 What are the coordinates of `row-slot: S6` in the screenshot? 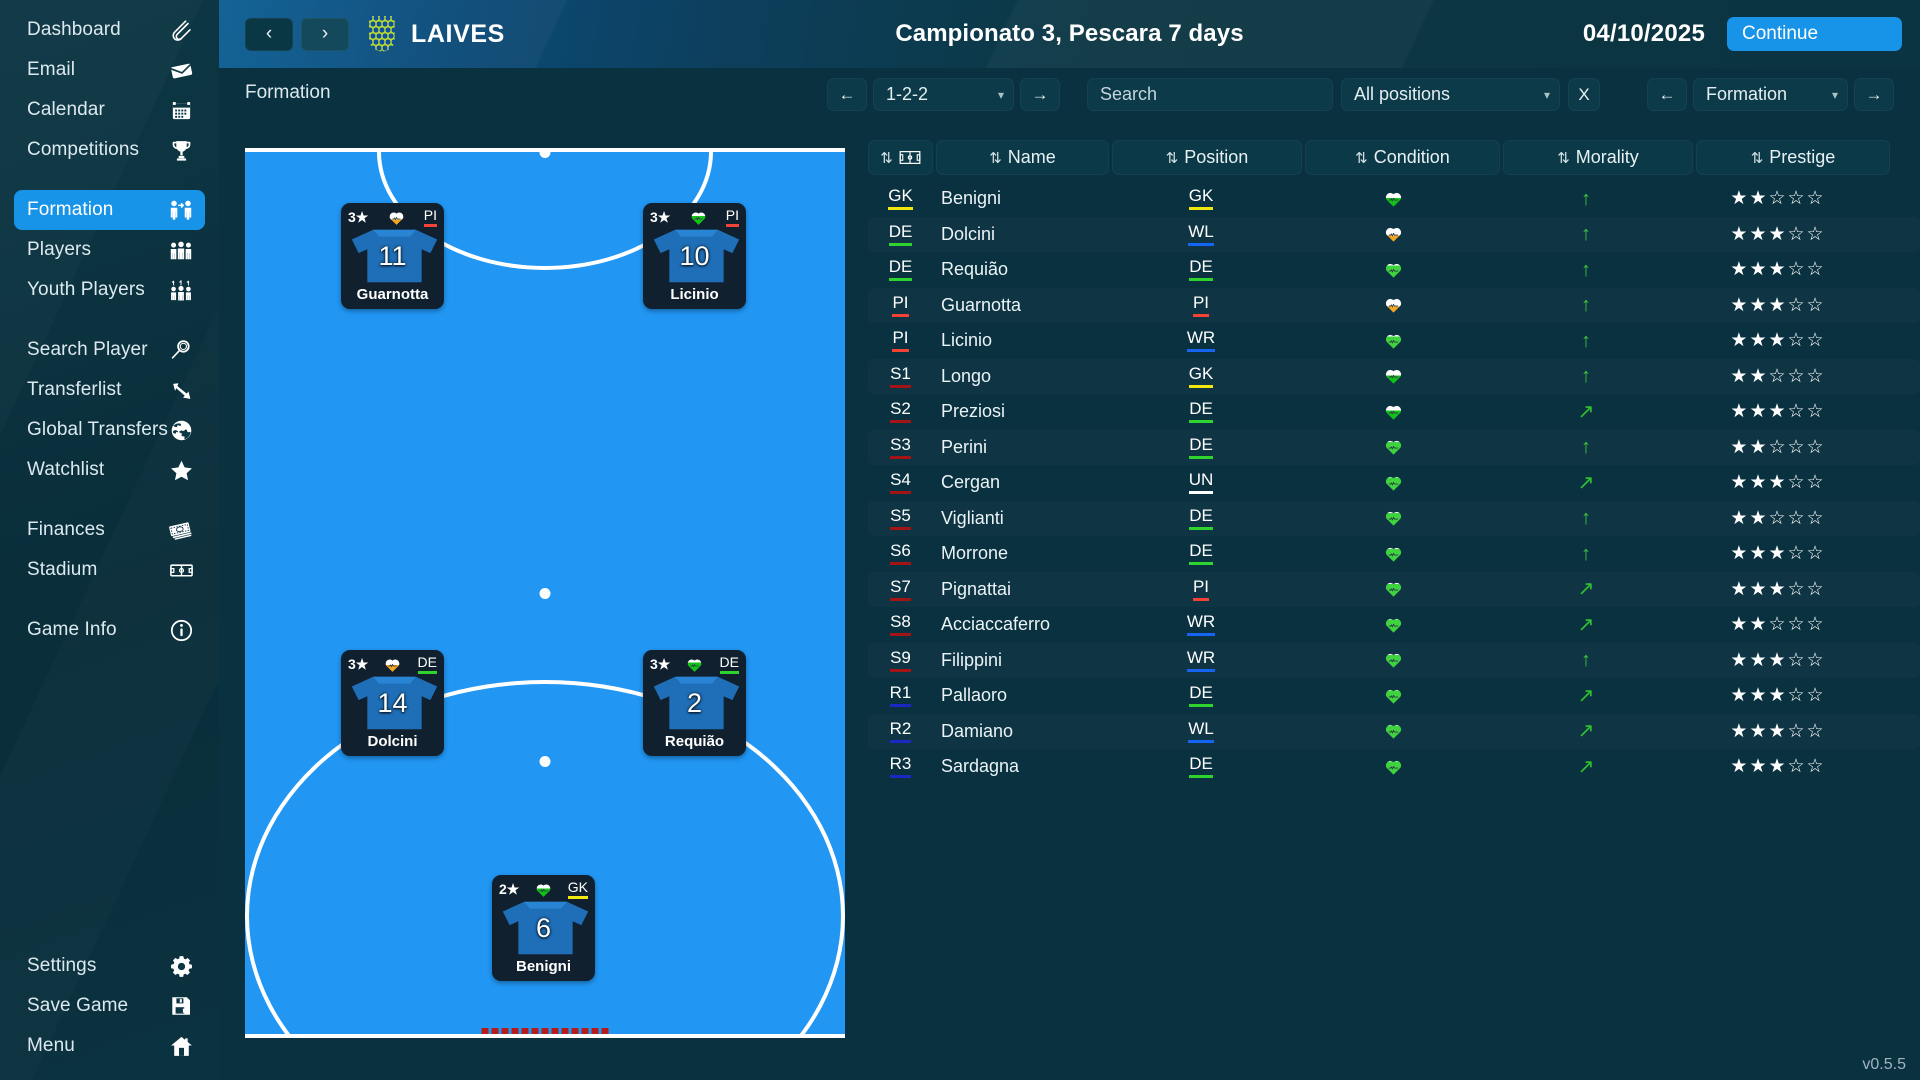 It's located at (900, 554).